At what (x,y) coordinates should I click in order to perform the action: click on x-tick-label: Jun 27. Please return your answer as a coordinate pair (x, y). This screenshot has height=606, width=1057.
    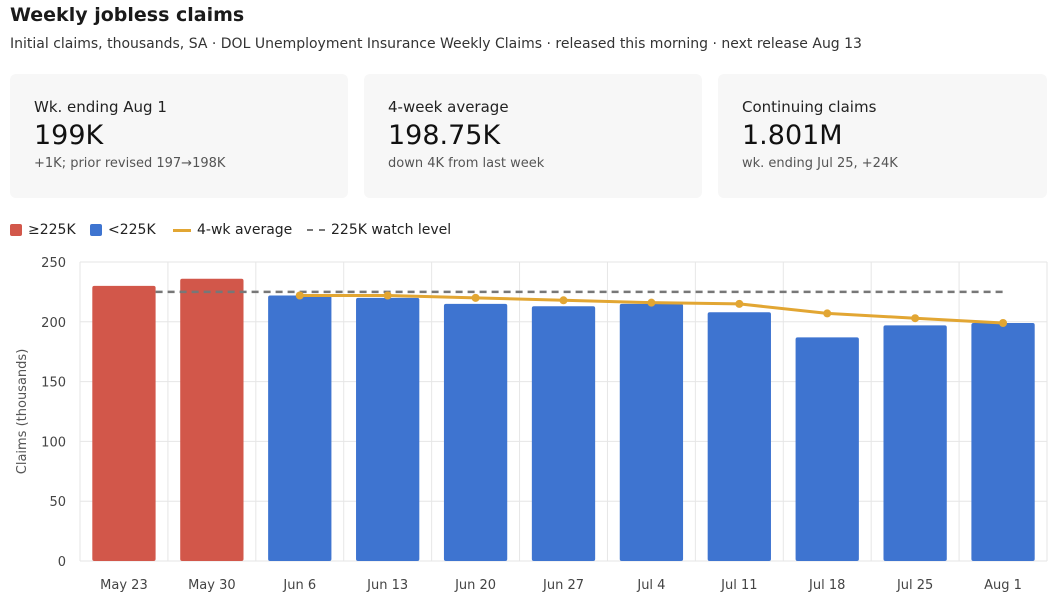
    Looking at the image, I should click on (563, 585).